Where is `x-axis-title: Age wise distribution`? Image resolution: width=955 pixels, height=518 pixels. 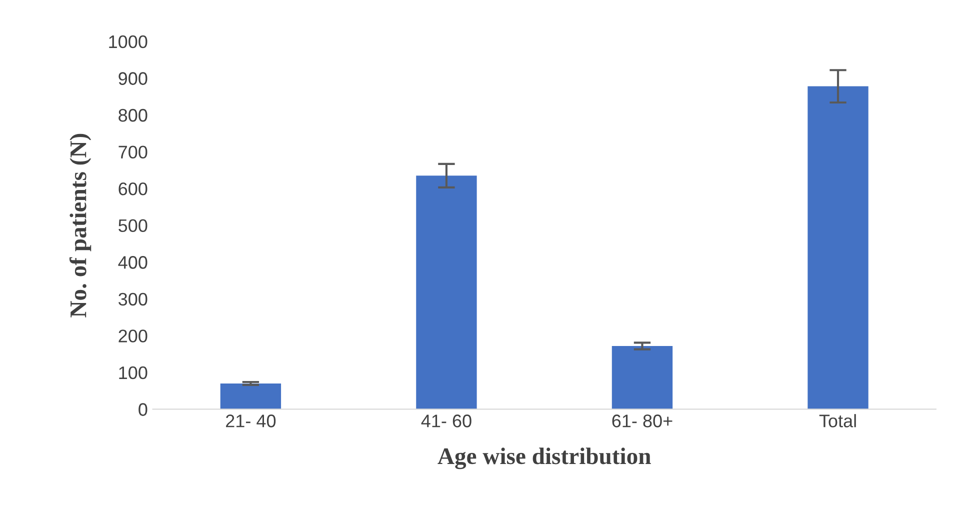 x-axis-title: Age wise distribution is located at coordinates (544, 459).